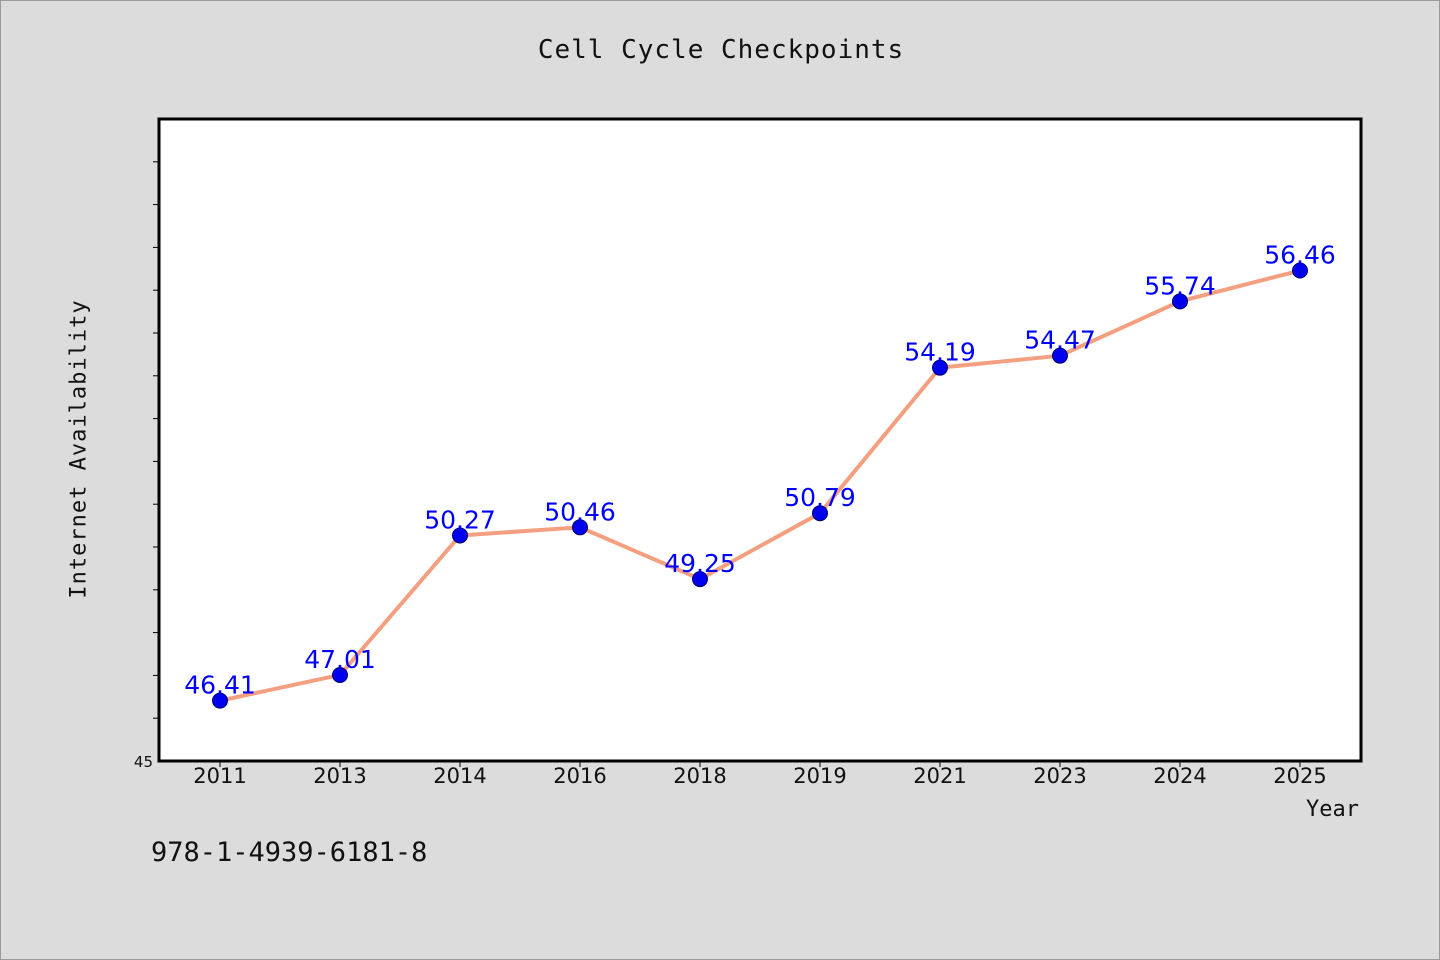 The image size is (1440, 960). Describe the element at coordinates (939, 776) in the screenshot. I see `x-tick-label: 2021` at that location.